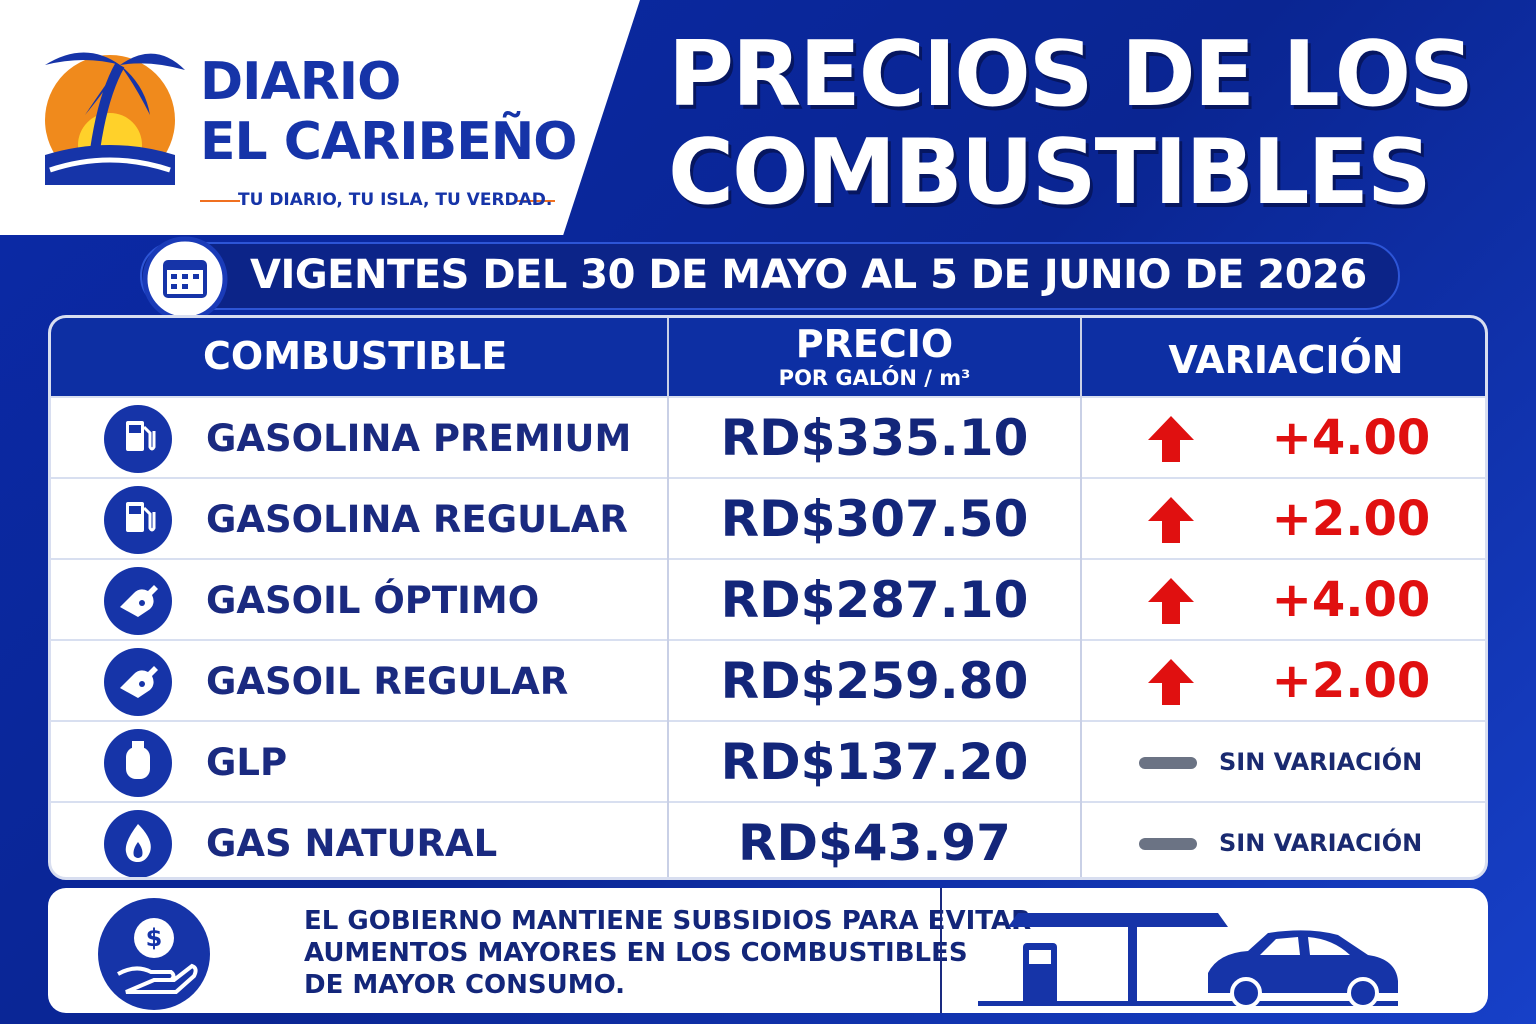 This screenshot has height=1024, width=1536. I want to click on fuel-name: GASOLINA REGULAR, so click(417, 519).